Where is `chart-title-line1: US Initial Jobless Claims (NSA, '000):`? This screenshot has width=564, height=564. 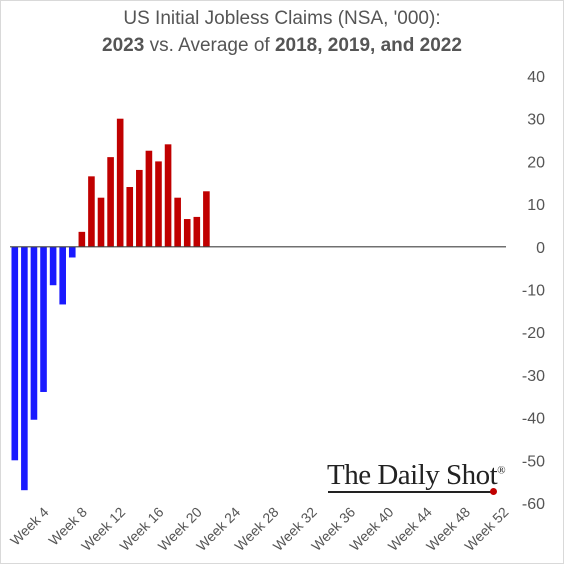
chart-title-line1: US Initial Jobless Claims (NSA, '000): is located at coordinates (282, 18).